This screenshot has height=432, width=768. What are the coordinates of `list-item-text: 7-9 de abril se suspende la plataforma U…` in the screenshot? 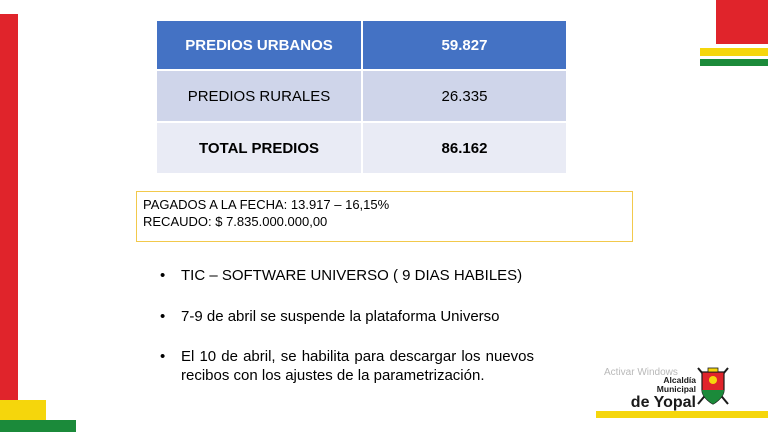 It's located at (340, 316).